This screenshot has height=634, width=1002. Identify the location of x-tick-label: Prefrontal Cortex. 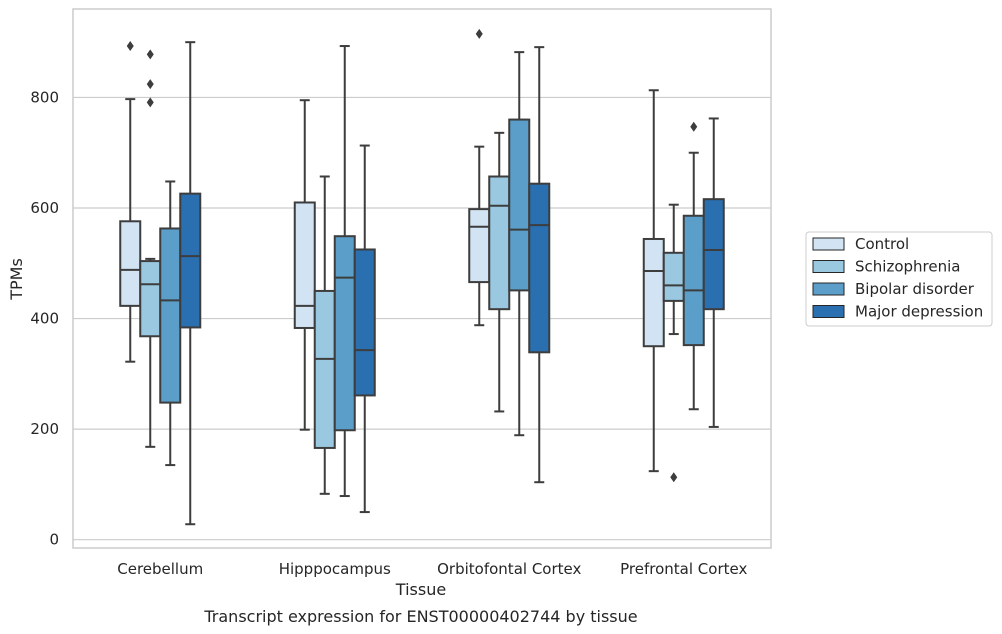
(683, 569).